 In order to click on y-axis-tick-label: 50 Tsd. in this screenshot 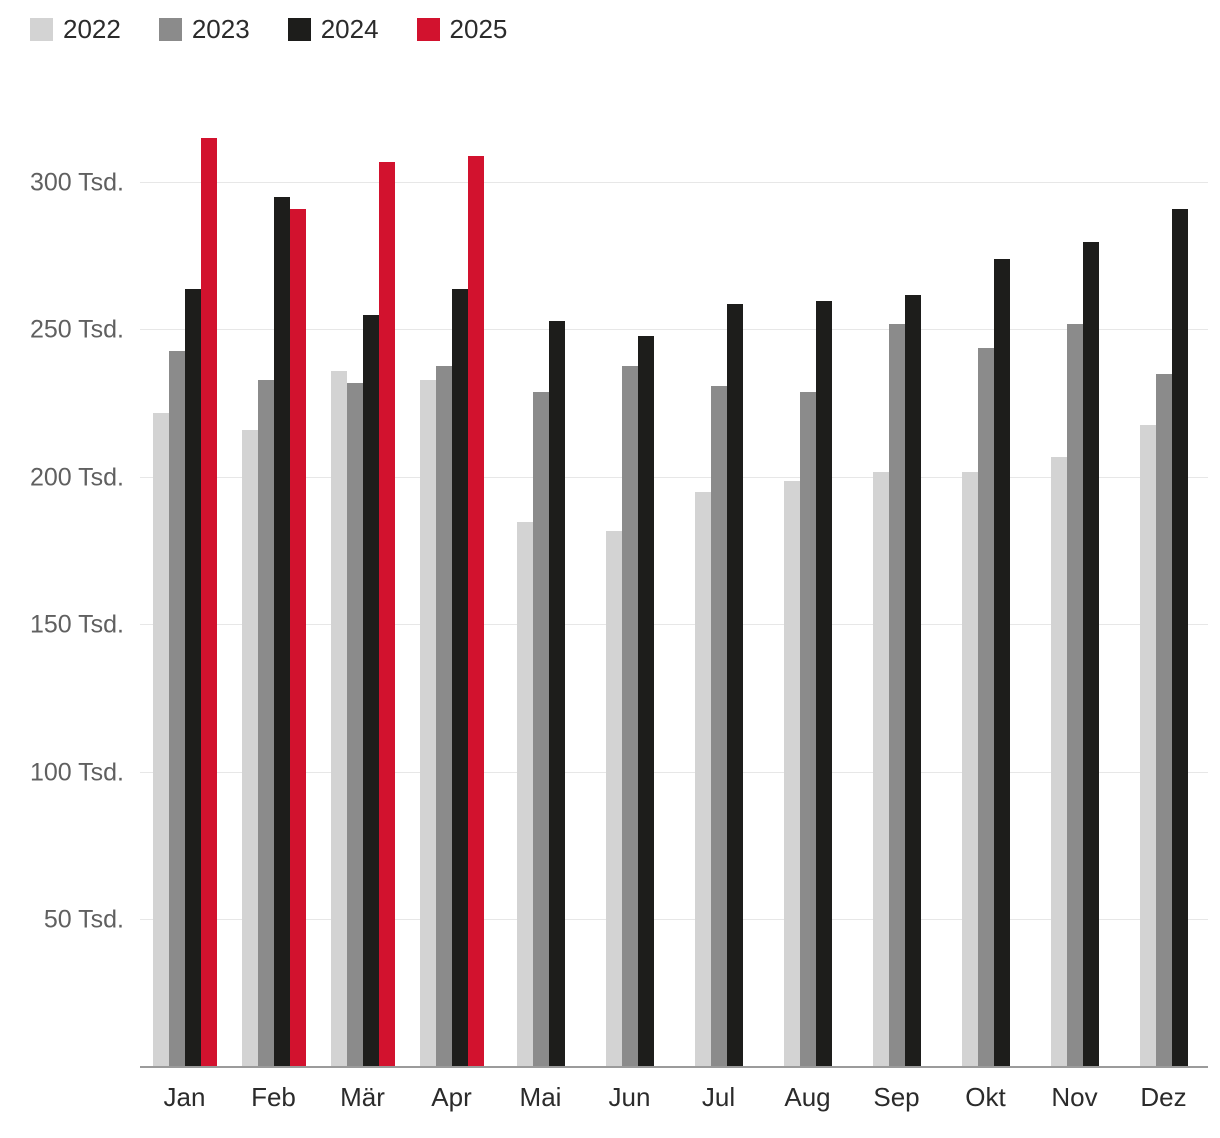, I will do `click(83, 919)`.